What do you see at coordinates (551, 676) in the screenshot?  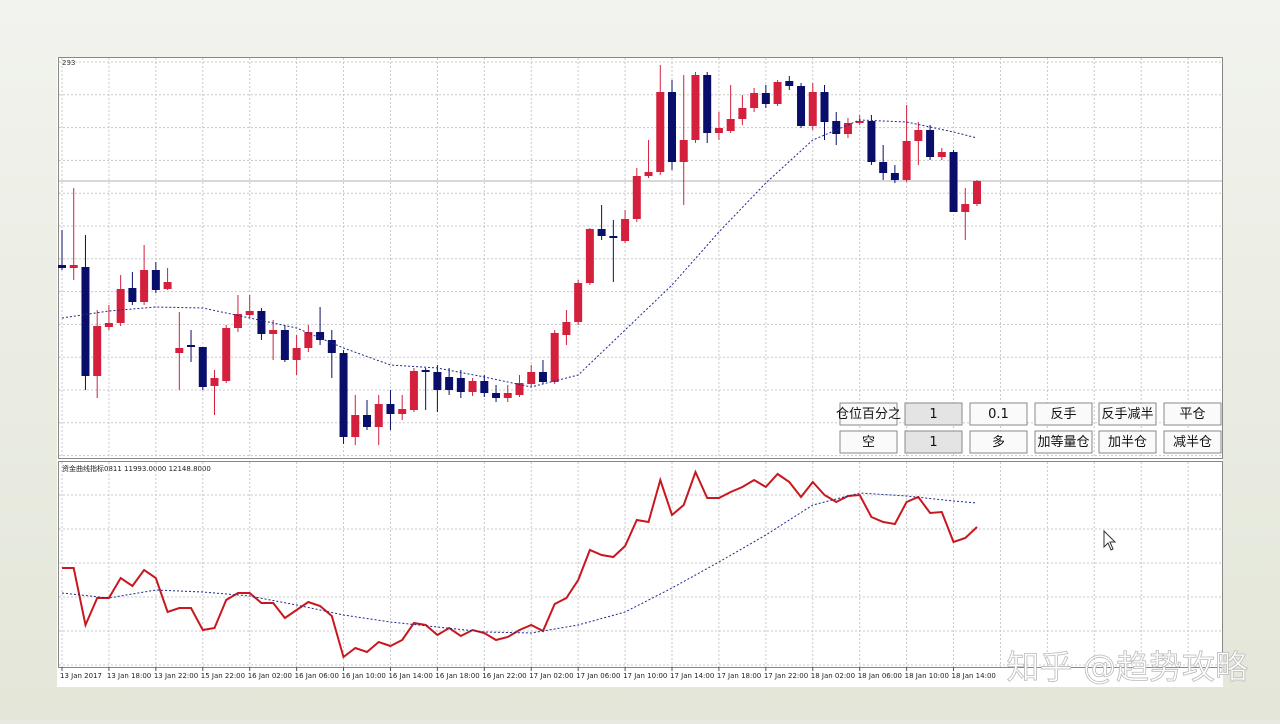 I see `x-tick-label: 17 Jan 02:00` at bounding box center [551, 676].